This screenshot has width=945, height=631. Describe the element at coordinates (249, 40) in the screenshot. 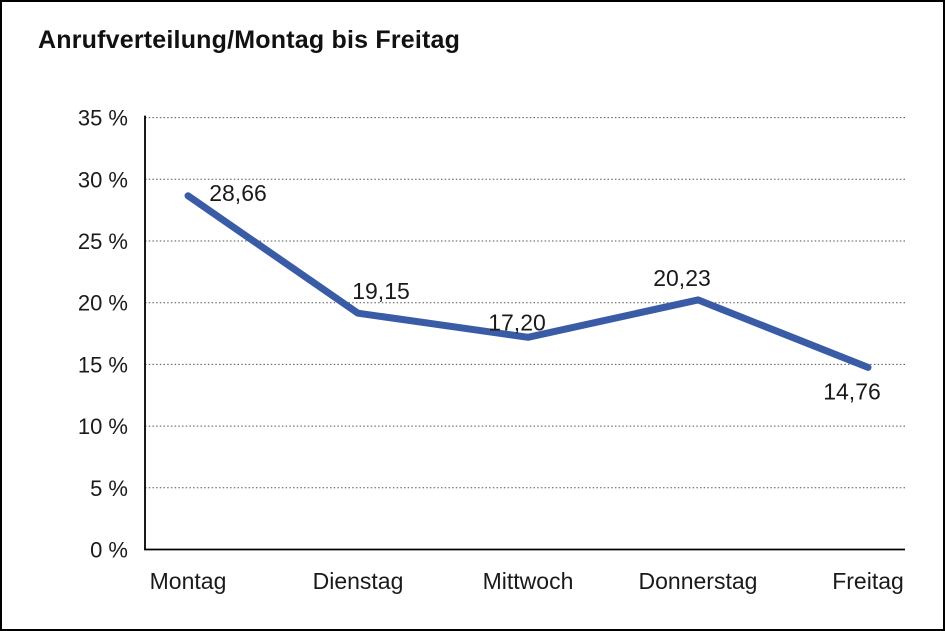

I see `chart-title: Anrufverteilung/Montag bis Freitag` at that location.